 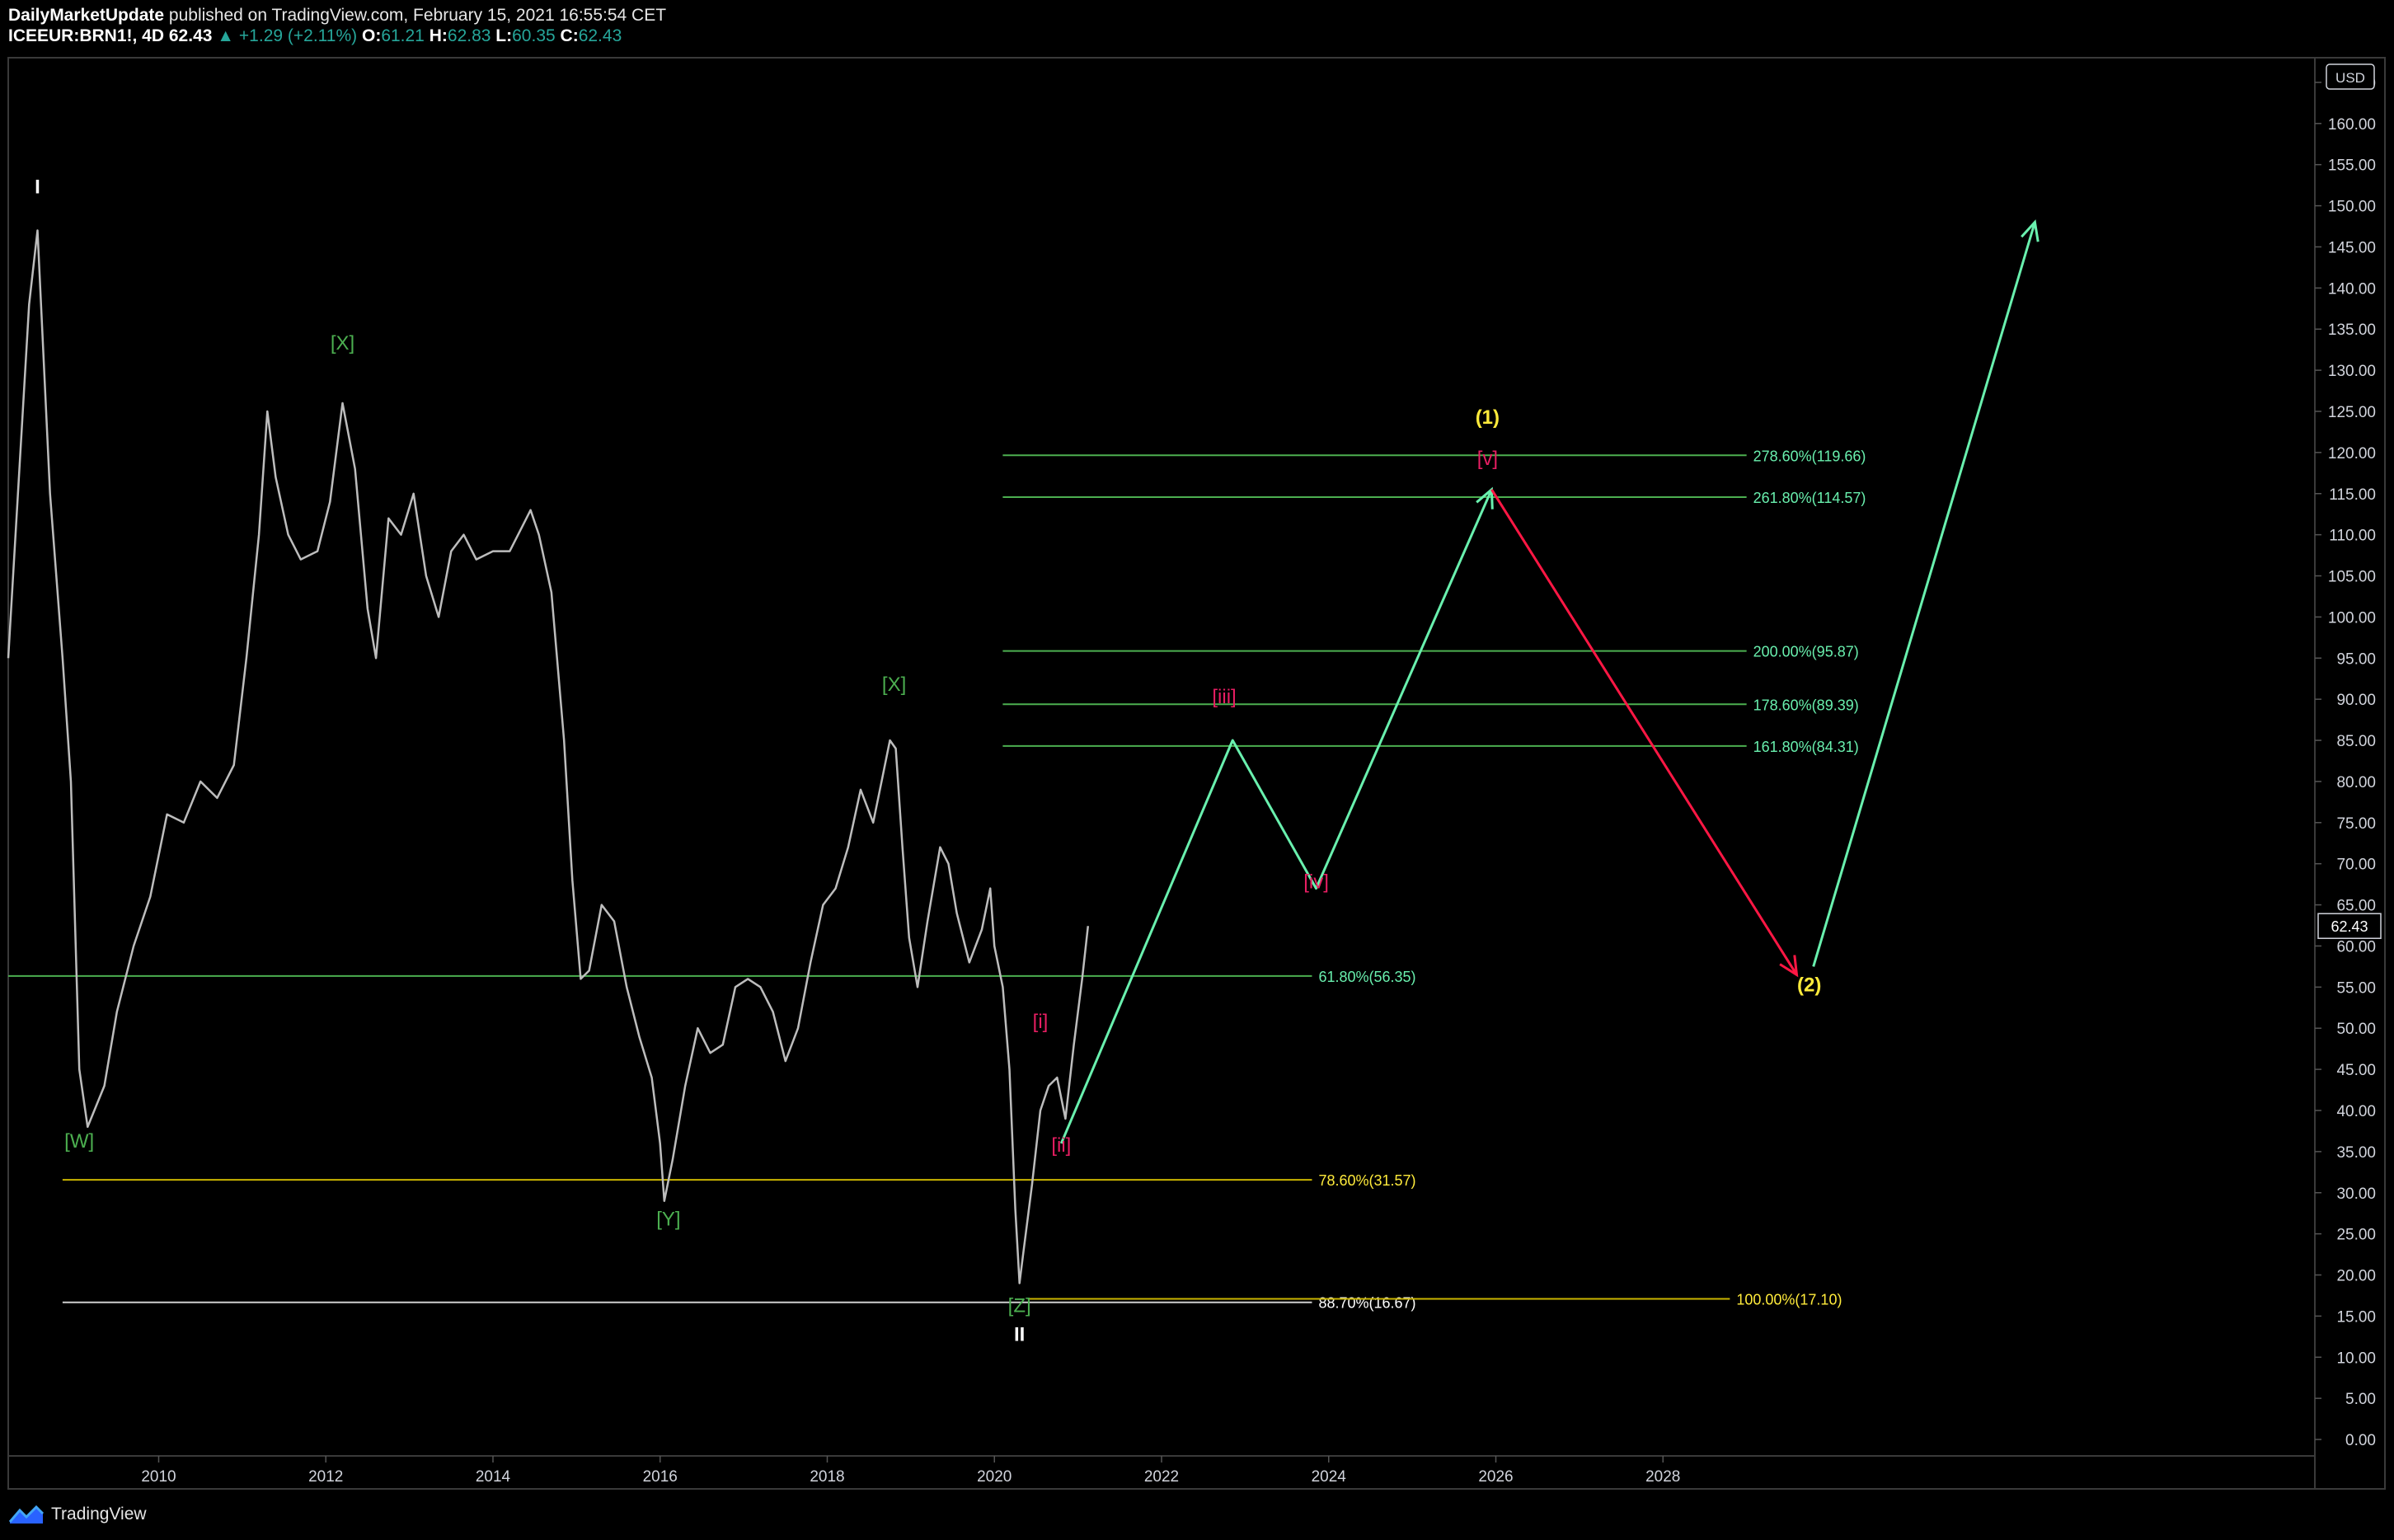 I want to click on fib-label-4: 161.80%(84.31), so click(x=1806, y=747).